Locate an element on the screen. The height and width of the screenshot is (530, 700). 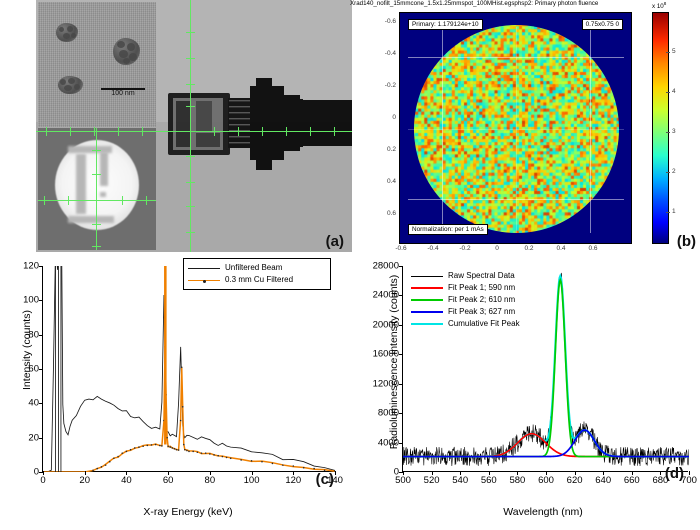
panel-d-xtick: 640 is located at coordinates (603, 480).